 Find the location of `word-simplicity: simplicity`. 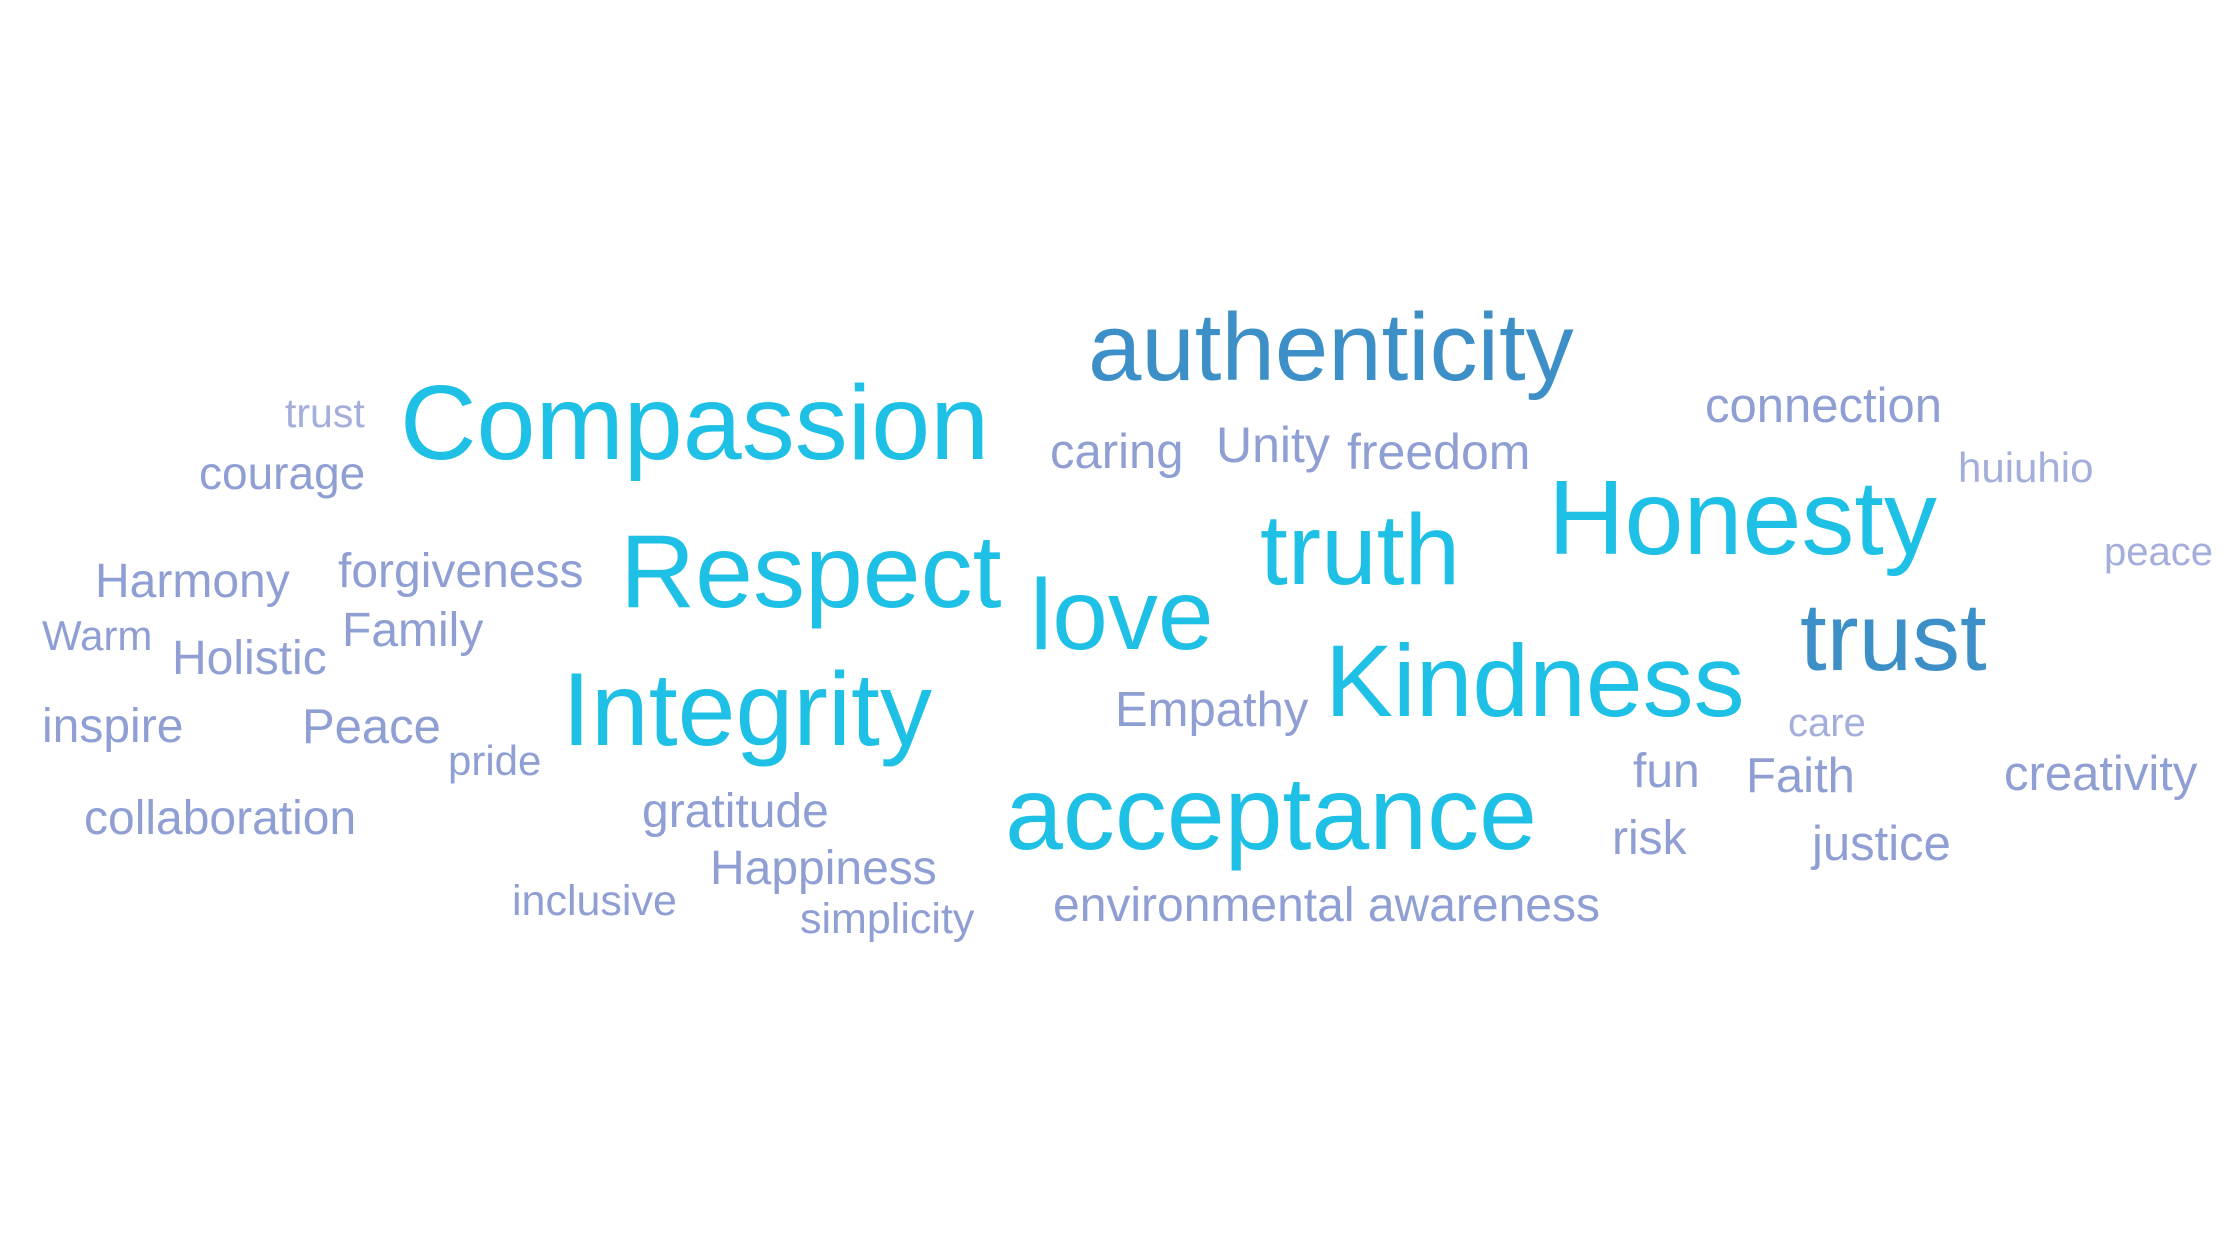

word-simplicity: simplicity is located at coordinates (887, 919).